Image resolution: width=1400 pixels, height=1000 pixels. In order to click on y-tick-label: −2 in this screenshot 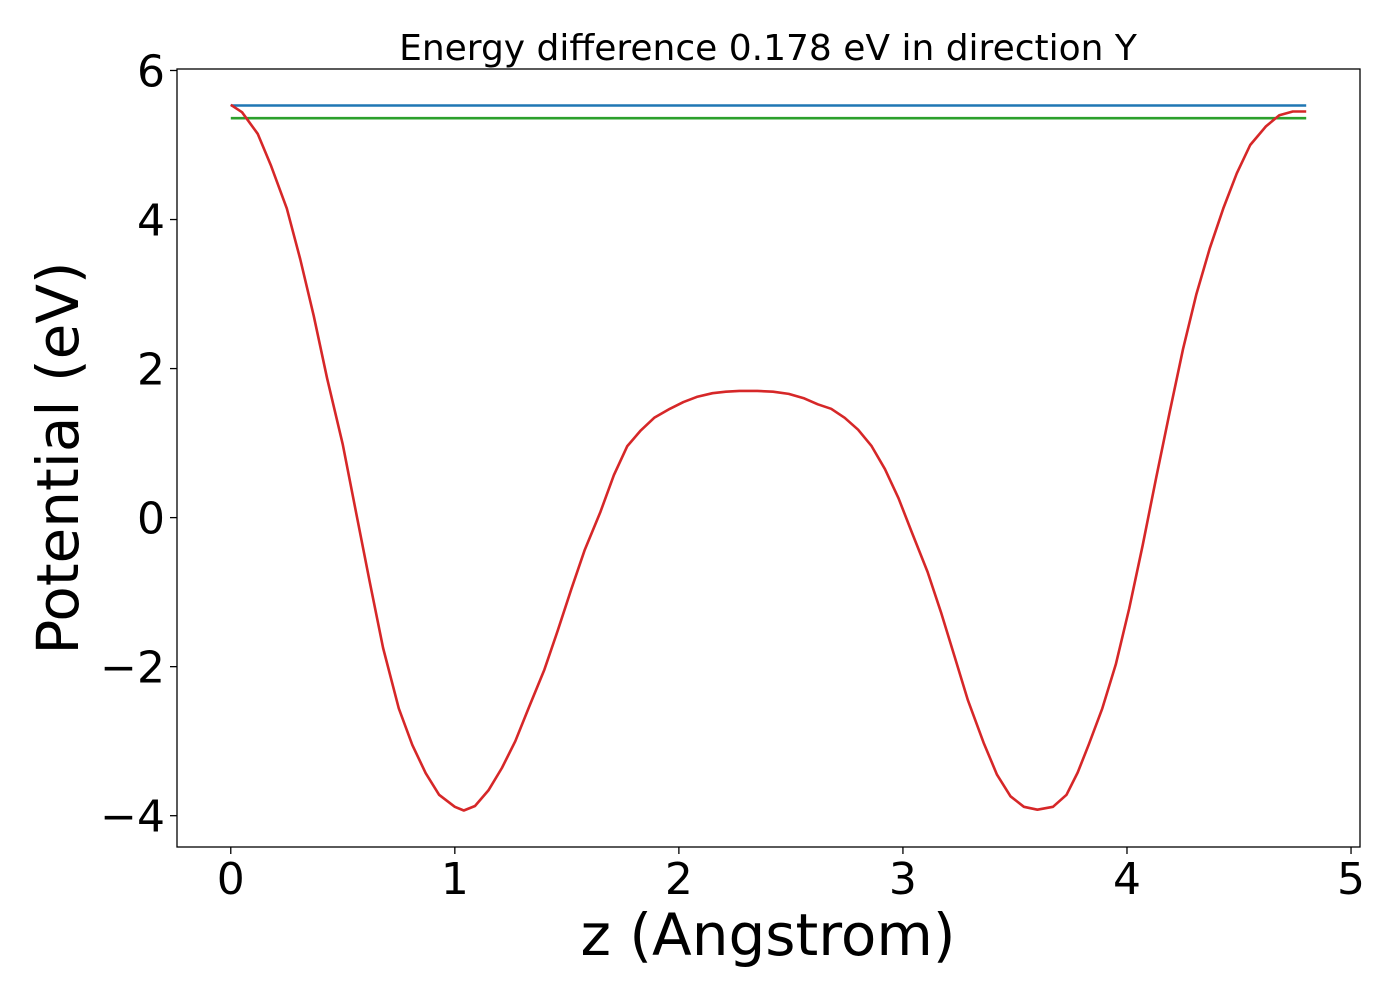, I will do `click(132, 668)`.